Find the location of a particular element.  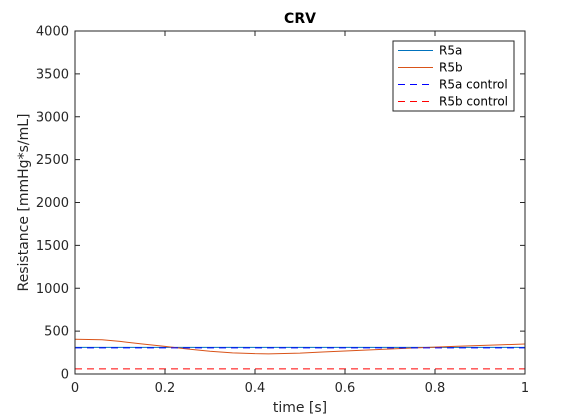

chart-title: CRV is located at coordinates (300, 19).